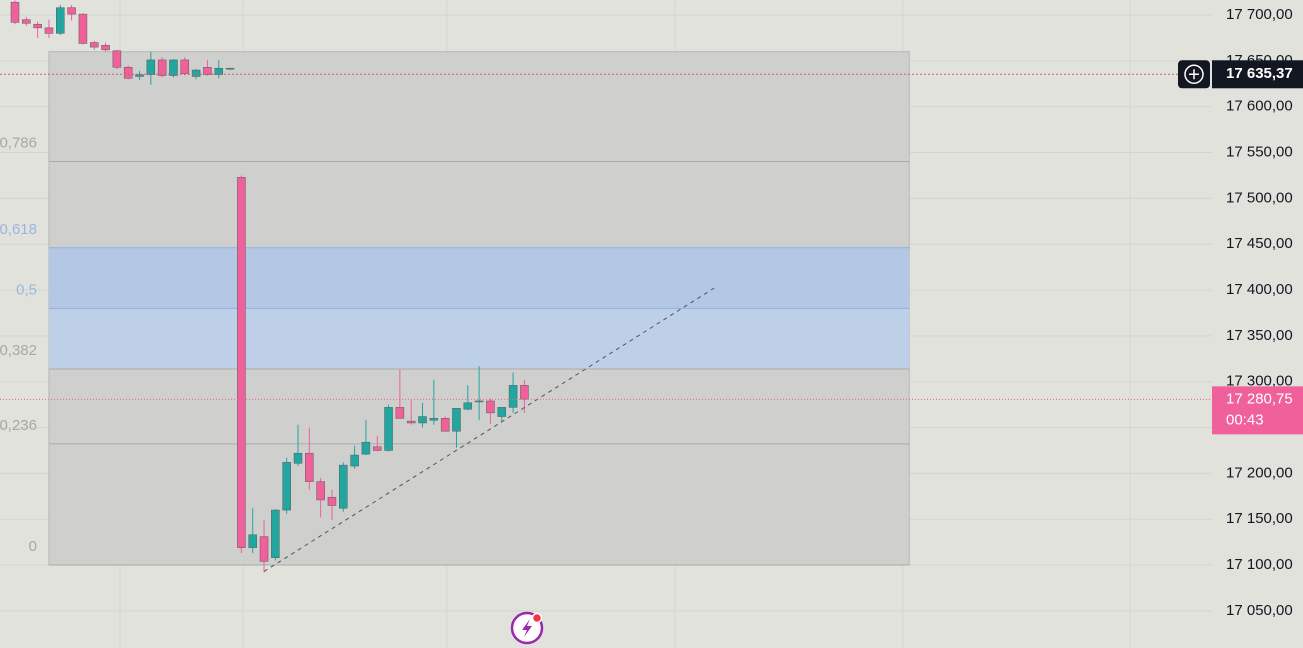 Image resolution: width=1303 pixels, height=648 pixels. What do you see at coordinates (18, 350) in the screenshot?
I see `fib-label: 0,382` at bounding box center [18, 350].